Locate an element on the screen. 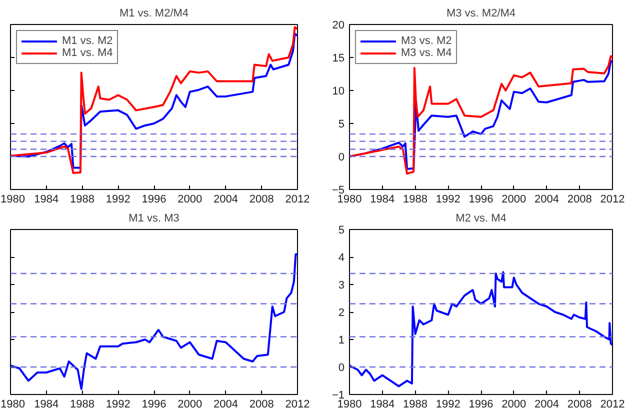 The height and width of the screenshot is (411, 630). y-tick-label: 20 is located at coordinates (338, 26).